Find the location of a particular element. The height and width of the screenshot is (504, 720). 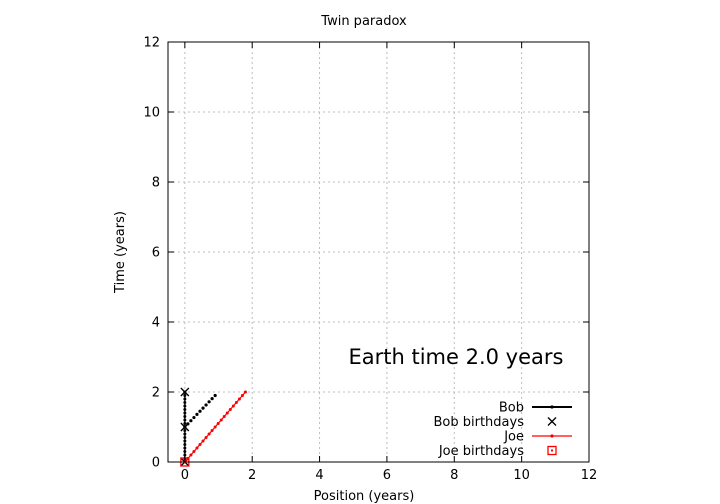

legend-sample-joe-birthdays-center is located at coordinates (552, 450).